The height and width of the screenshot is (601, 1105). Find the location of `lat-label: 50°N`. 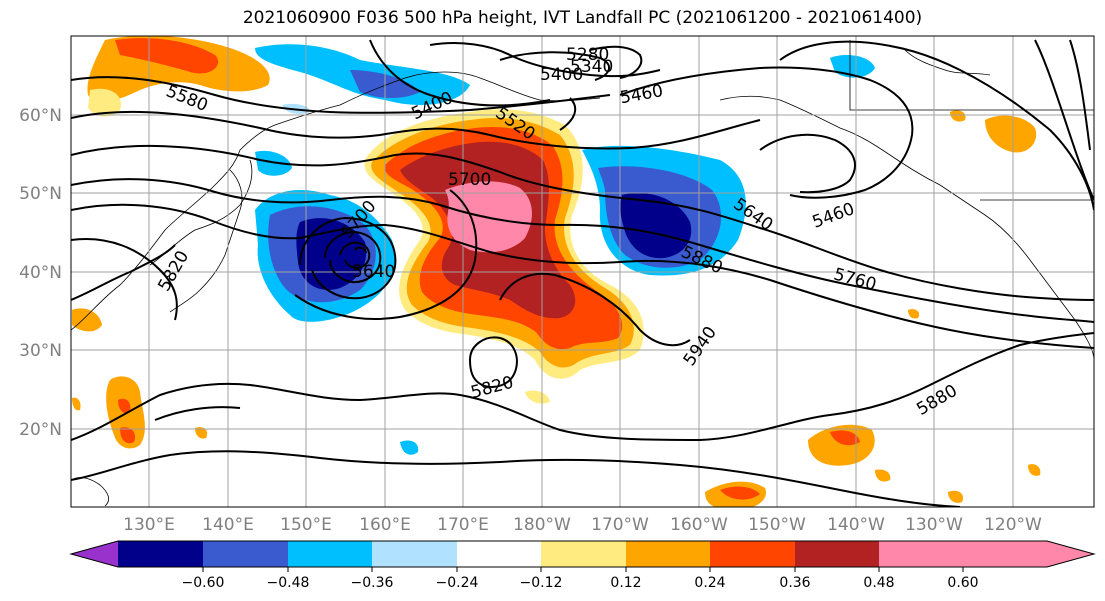

lat-label: 50°N is located at coordinates (40, 194).